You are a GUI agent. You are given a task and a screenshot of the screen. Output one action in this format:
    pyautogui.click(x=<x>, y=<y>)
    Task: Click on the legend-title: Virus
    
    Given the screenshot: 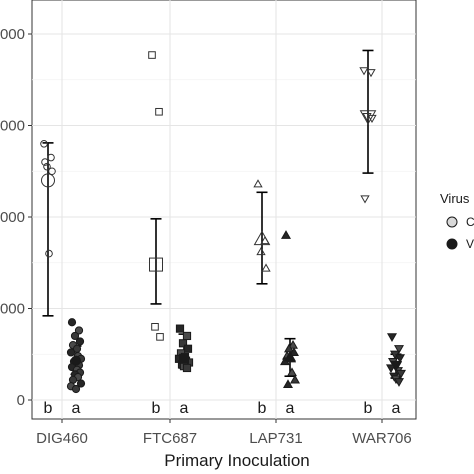 What is the action you would take?
    pyautogui.click(x=455, y=198)
    